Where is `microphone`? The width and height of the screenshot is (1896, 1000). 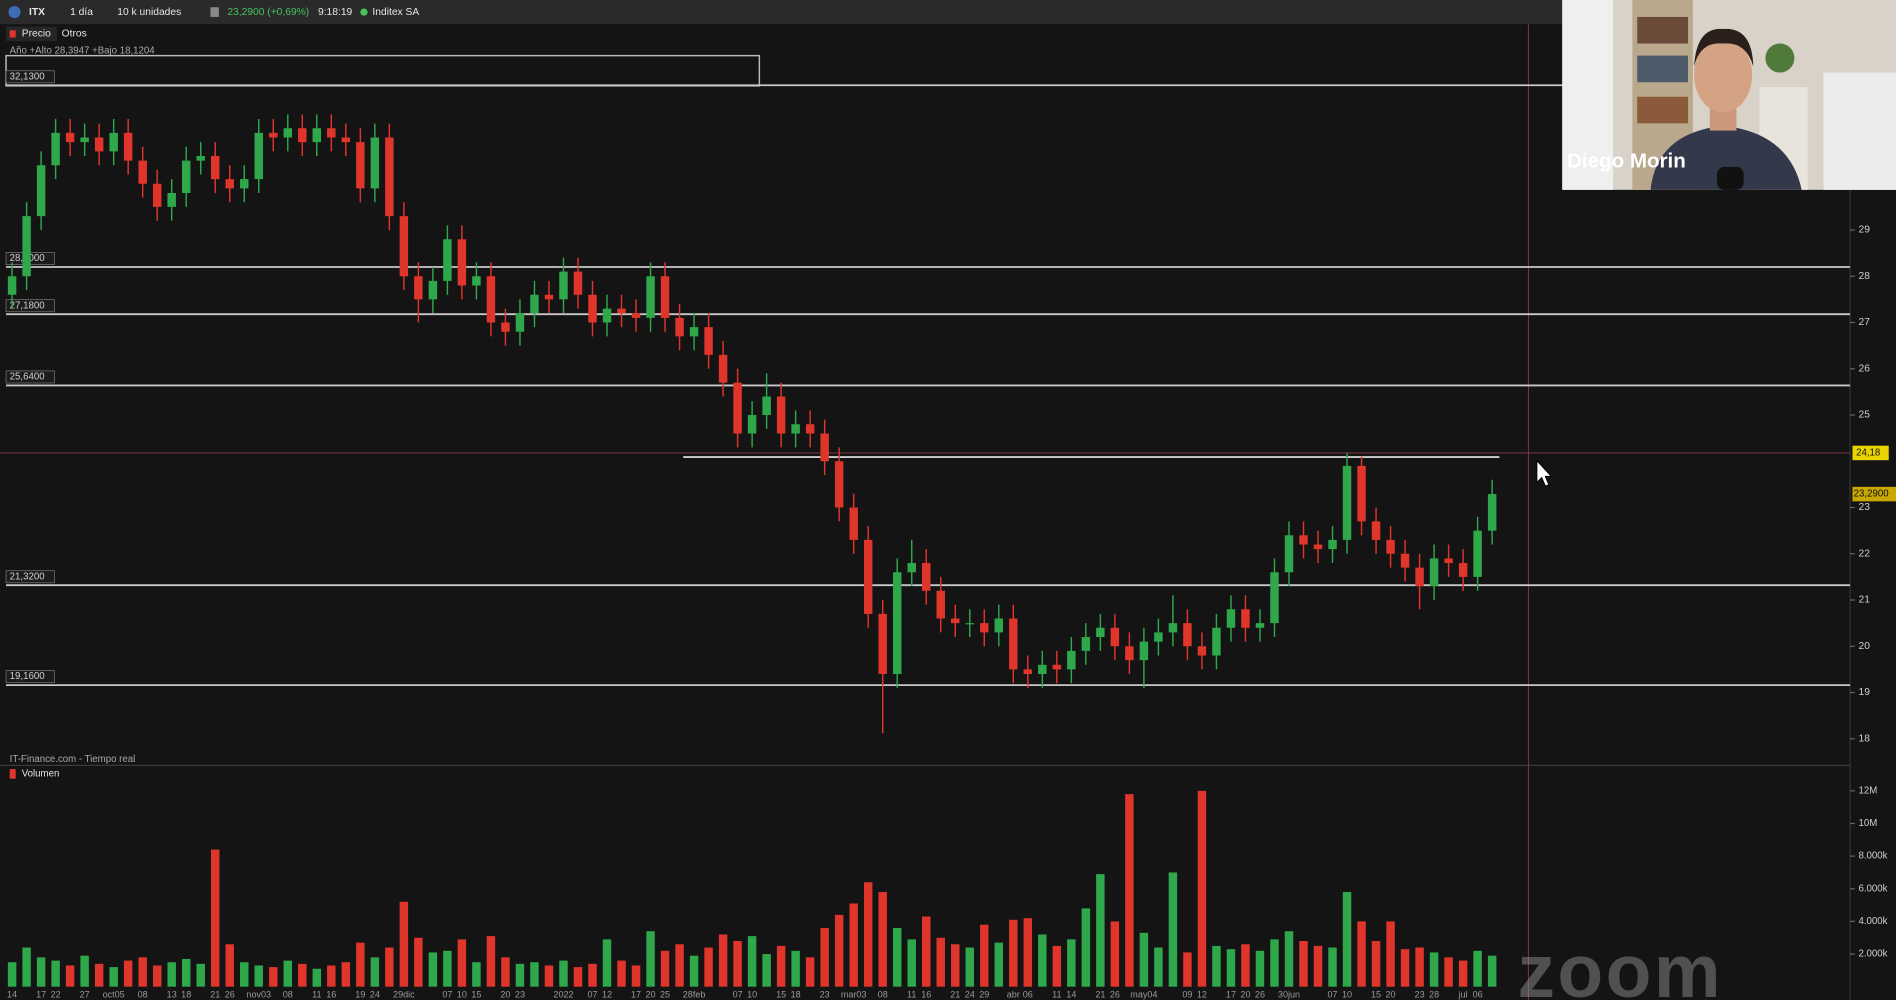 microphone is located at coordinates (1730, 178).